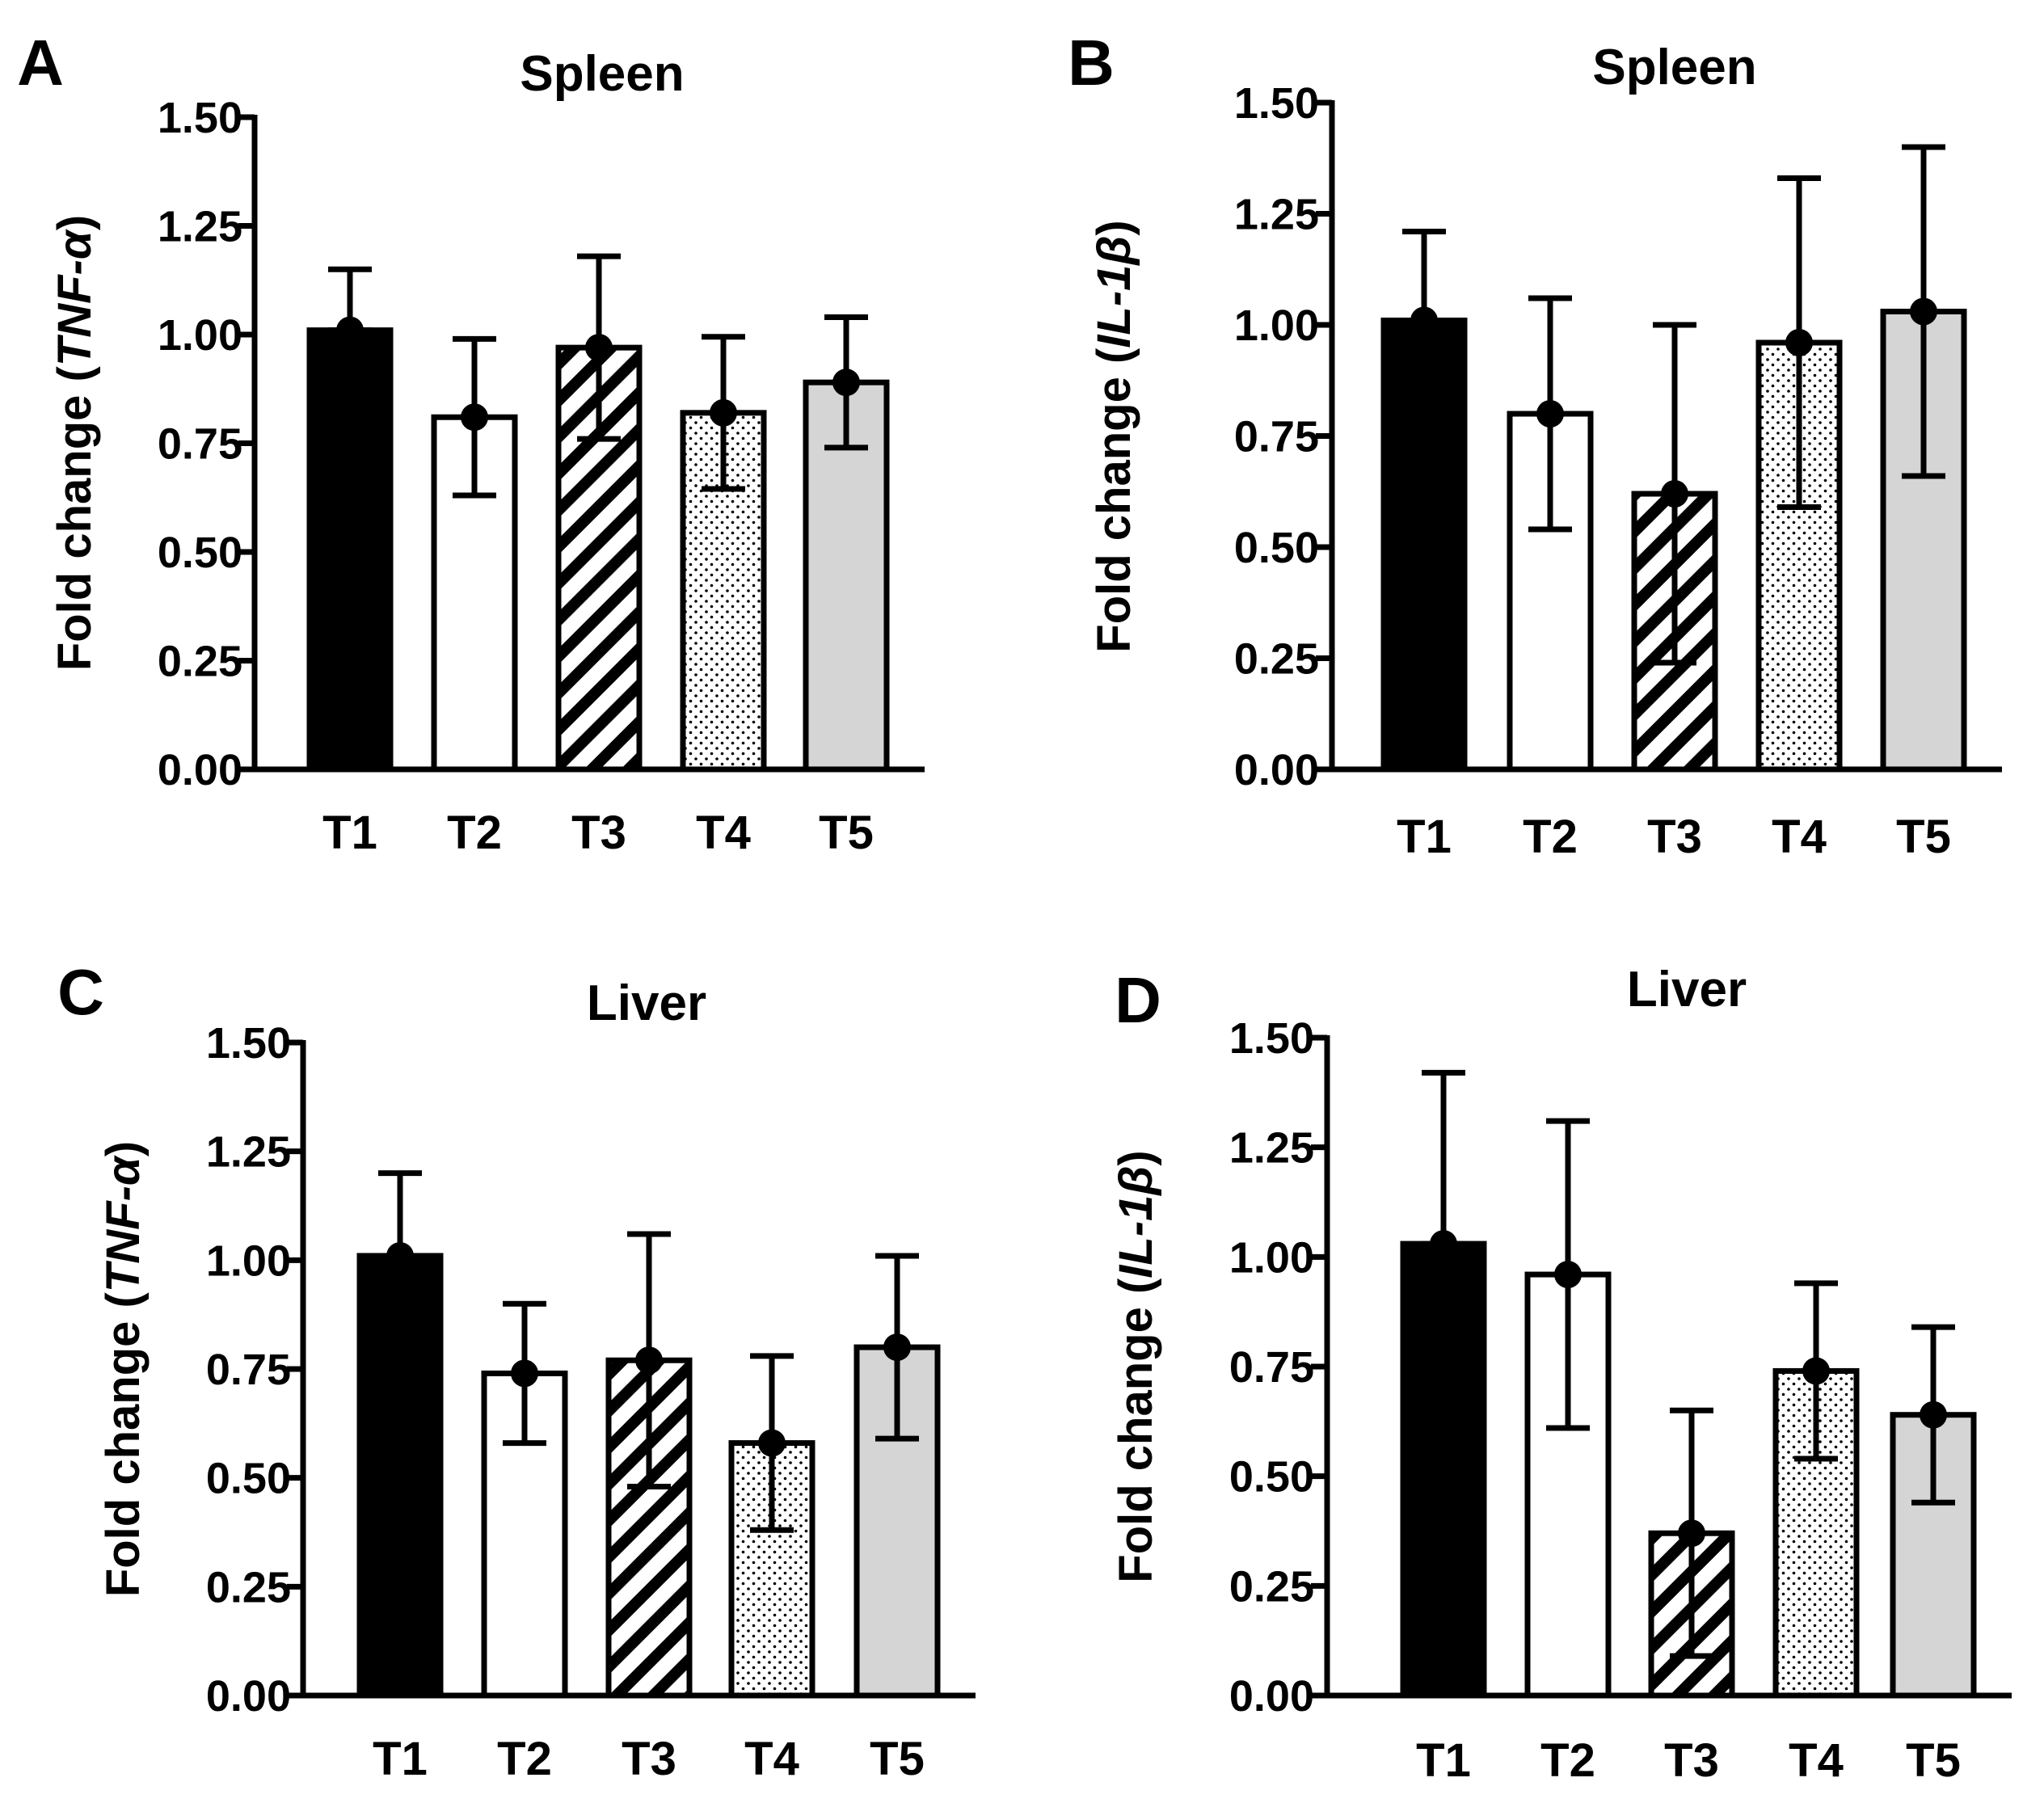 The image size is (2044, 1803). Describe the element at coordinates (80, 992) in the screenshot. I see `panel-label: C` at that location.